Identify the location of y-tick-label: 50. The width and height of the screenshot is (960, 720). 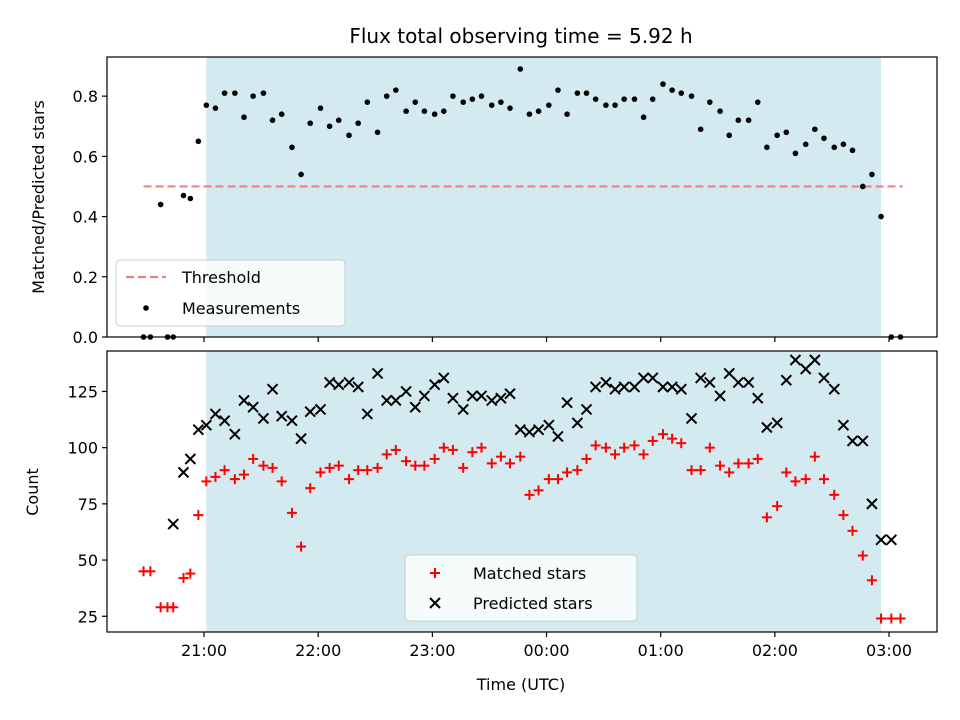
(88, 560).